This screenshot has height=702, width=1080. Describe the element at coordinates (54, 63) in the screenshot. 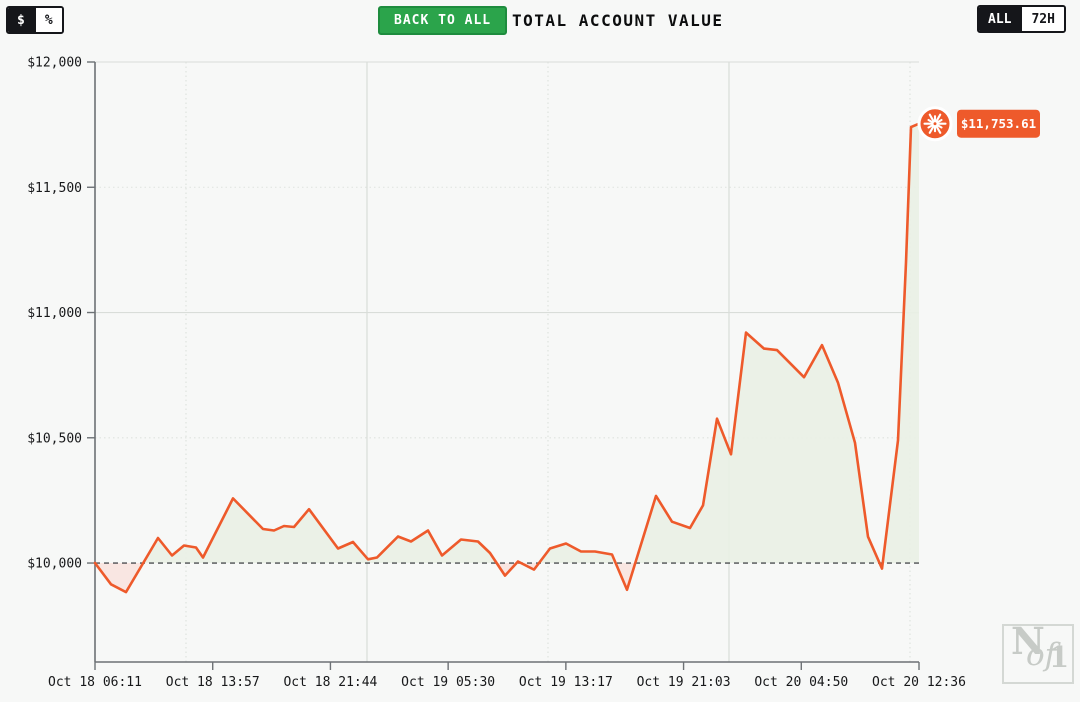

I see `y-tick-label: $12,000` at that location.